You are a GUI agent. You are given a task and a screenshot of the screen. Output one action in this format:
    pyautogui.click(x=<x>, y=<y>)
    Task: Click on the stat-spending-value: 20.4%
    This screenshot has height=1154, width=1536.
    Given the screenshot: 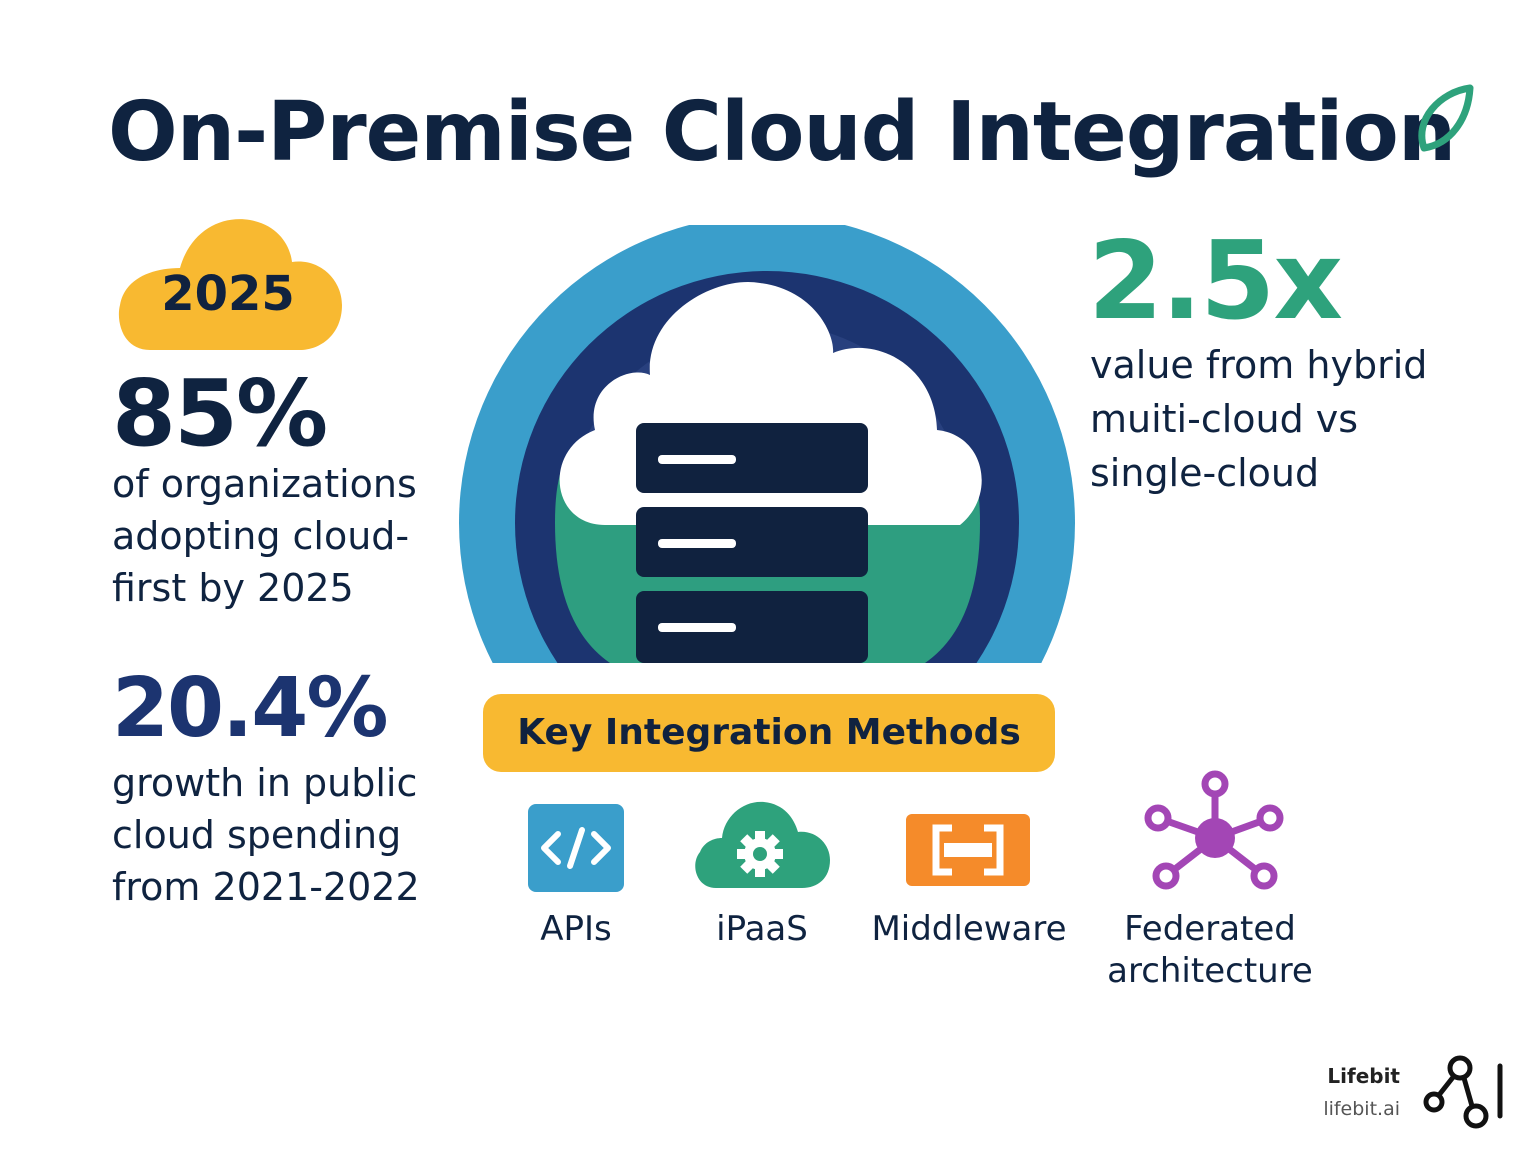 What is the action you would take?
    pyautogui.click(x=250, y=708)
    